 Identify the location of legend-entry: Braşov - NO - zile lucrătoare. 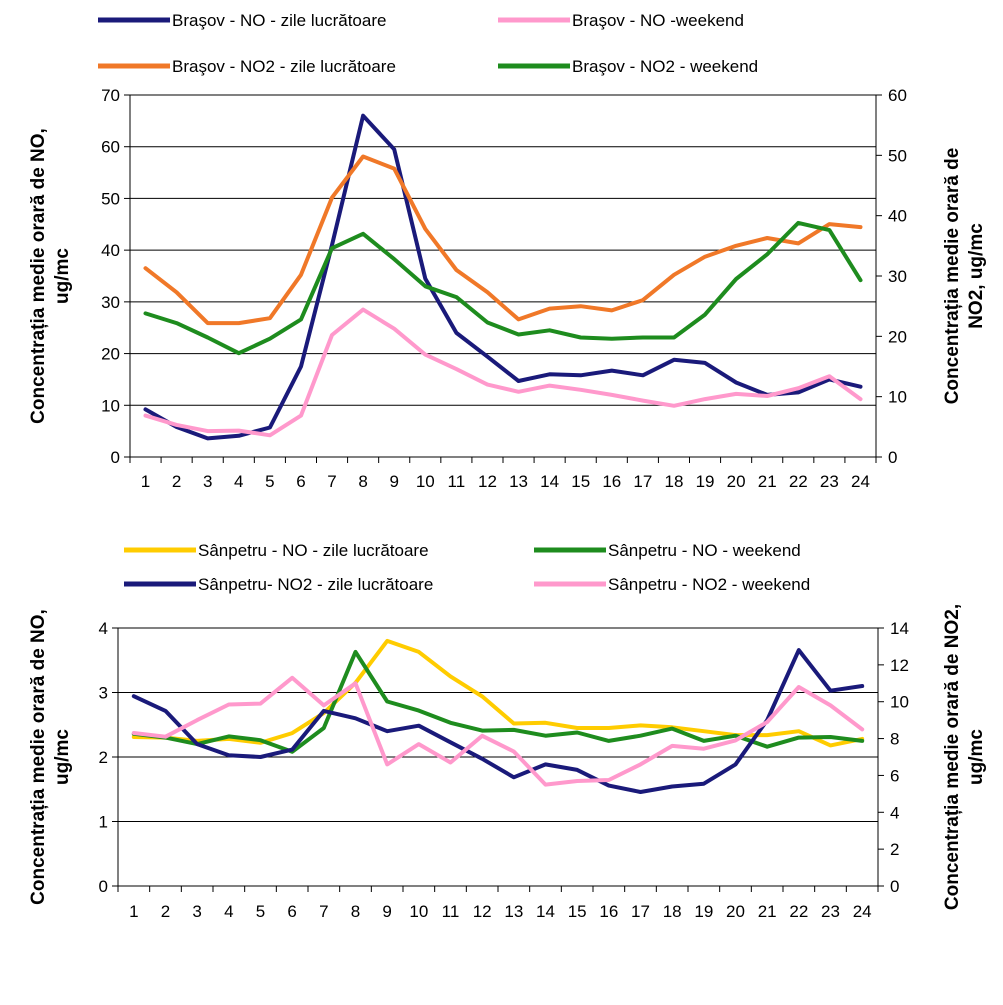
(242, 20).